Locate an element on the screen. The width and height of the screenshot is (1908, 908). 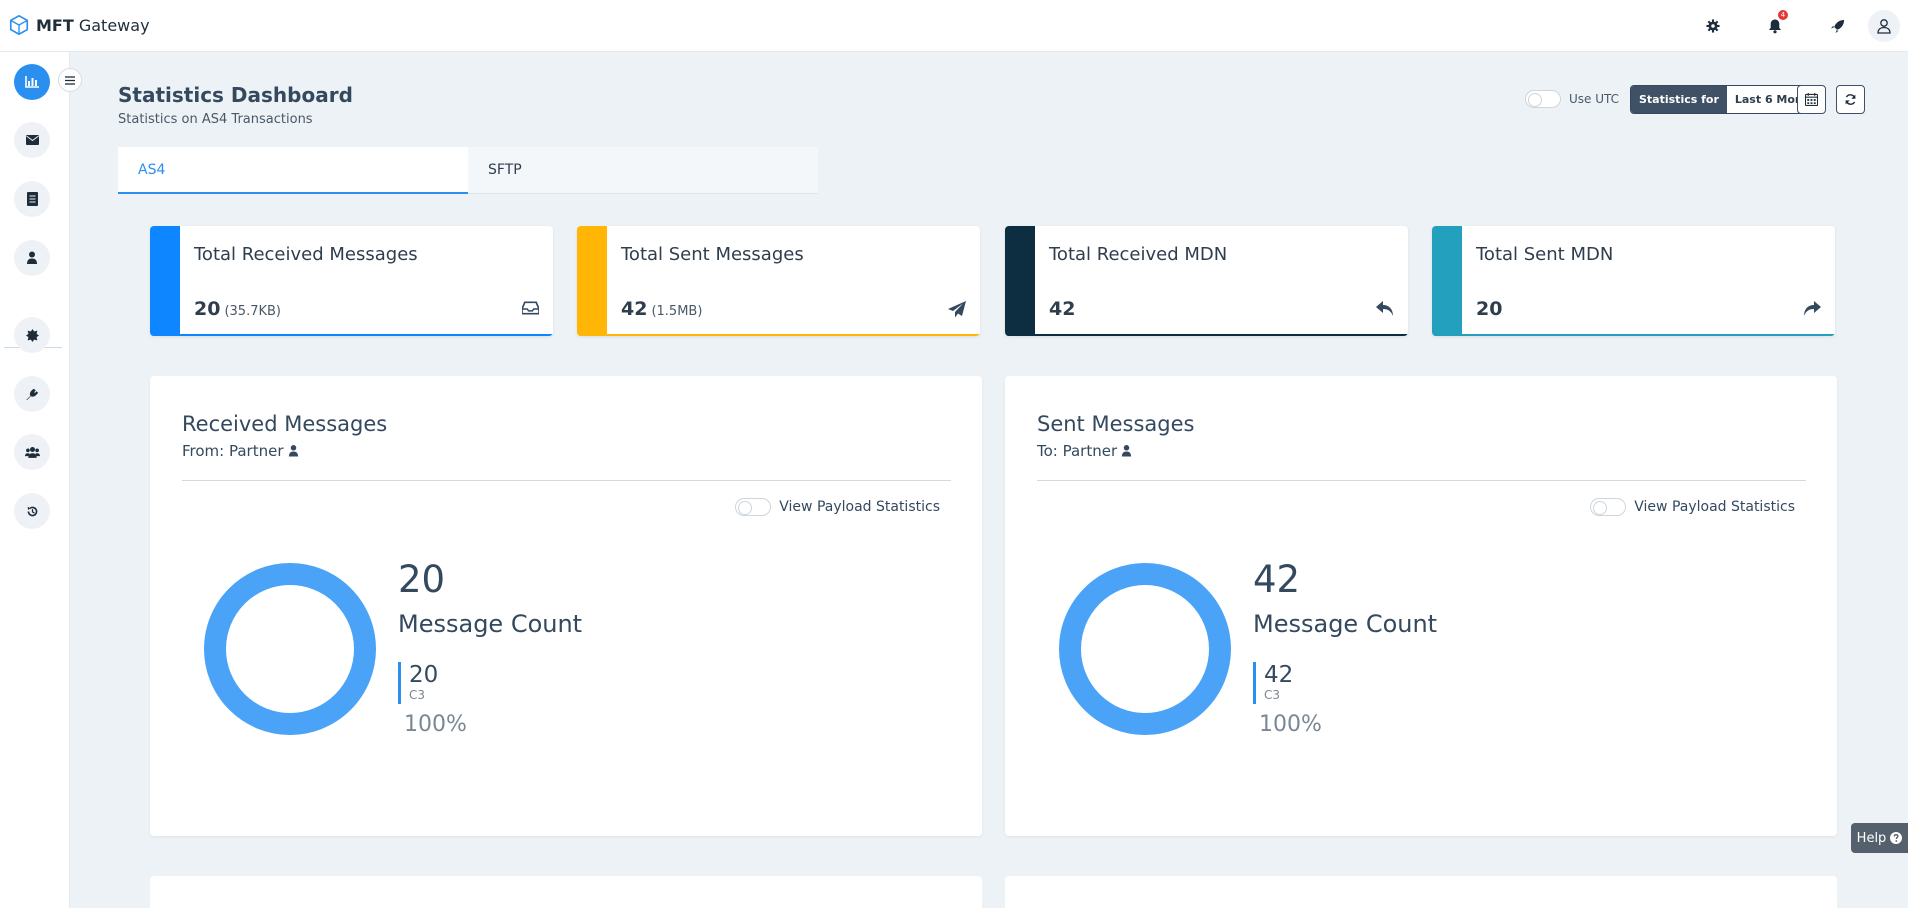
sidebar-item-history is located at coordinates (32, 511).